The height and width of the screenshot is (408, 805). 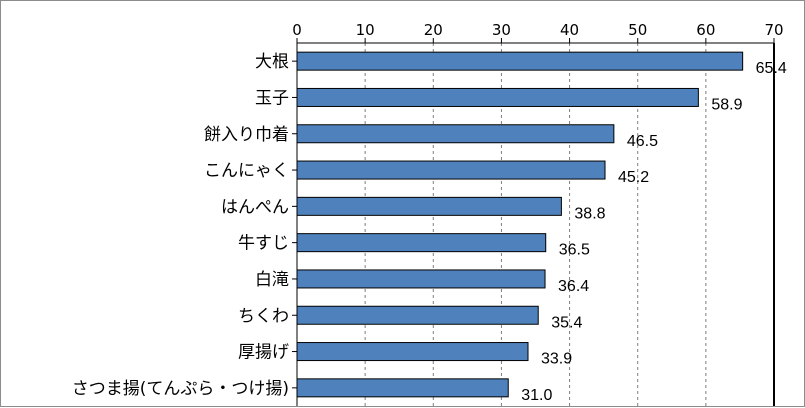 I want to click on x-tick-label: 20, so click(x=433, y=30).